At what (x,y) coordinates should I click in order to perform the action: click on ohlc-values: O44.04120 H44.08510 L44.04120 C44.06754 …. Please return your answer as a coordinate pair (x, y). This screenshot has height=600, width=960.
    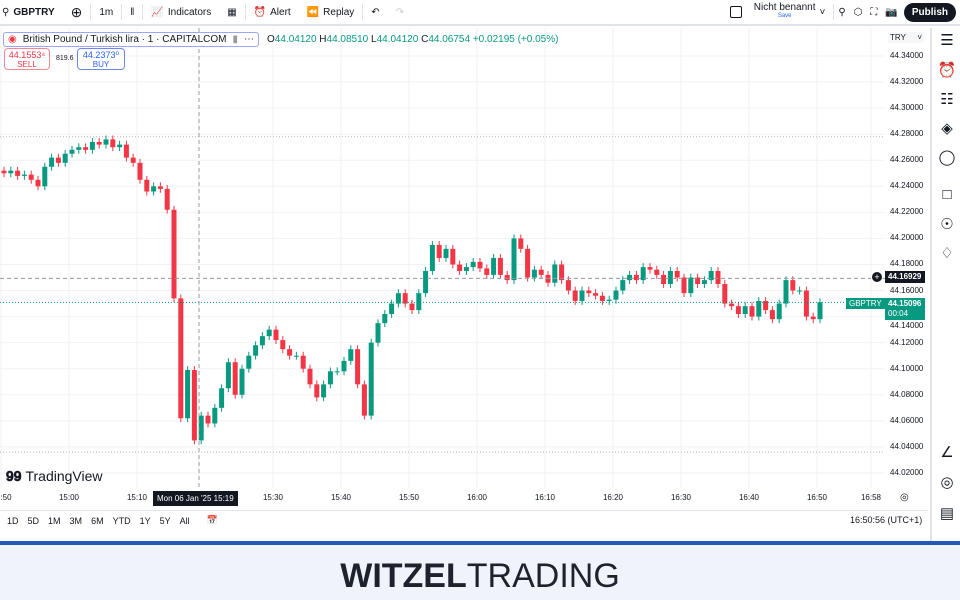
    Looking at the image, I should click on (413, 39).